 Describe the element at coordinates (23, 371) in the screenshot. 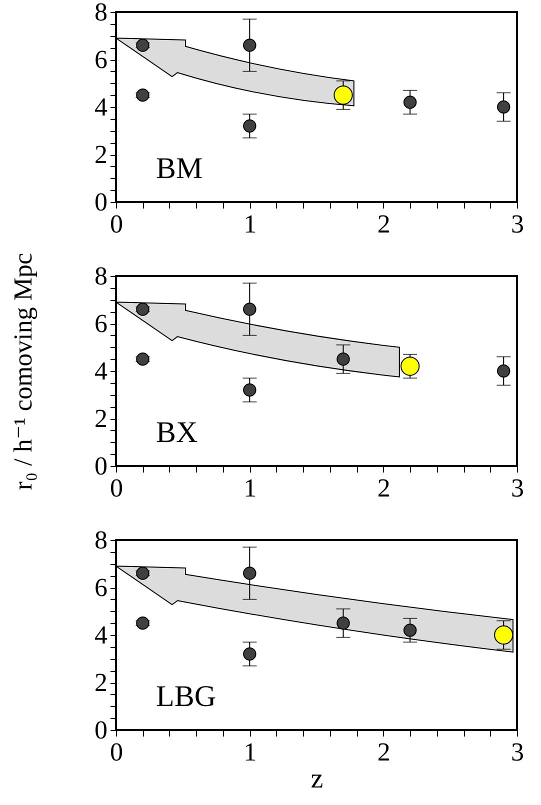

I see `y-axis-title: r₀ / h⁻¹ comoving Mpc` at that location.